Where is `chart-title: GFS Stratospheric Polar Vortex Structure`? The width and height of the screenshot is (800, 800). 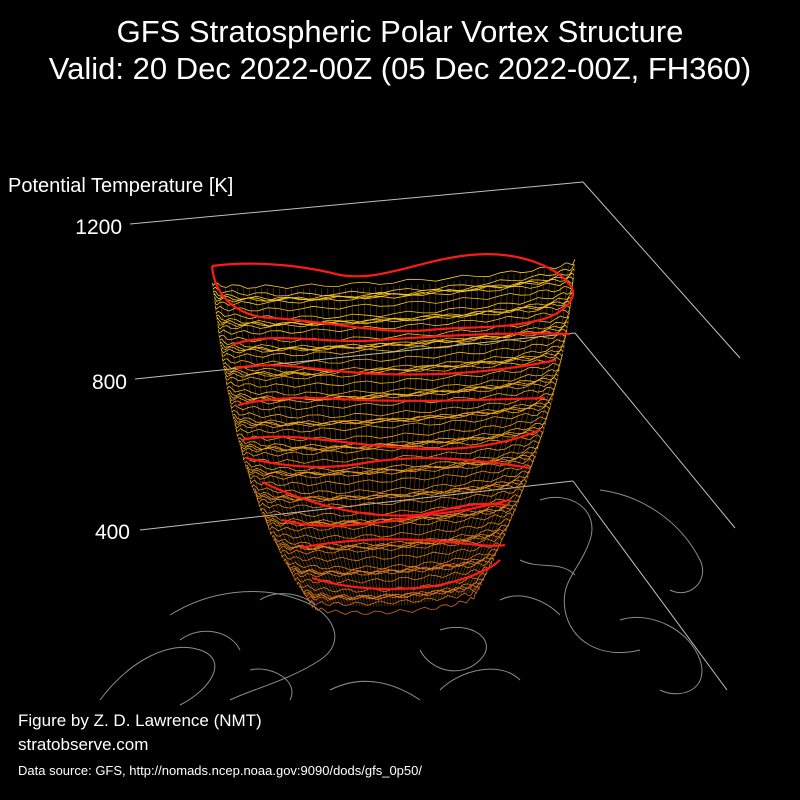
chart-title: GFS Stratospheric Polar Vortex Structure is located at coordinates (400, 31).